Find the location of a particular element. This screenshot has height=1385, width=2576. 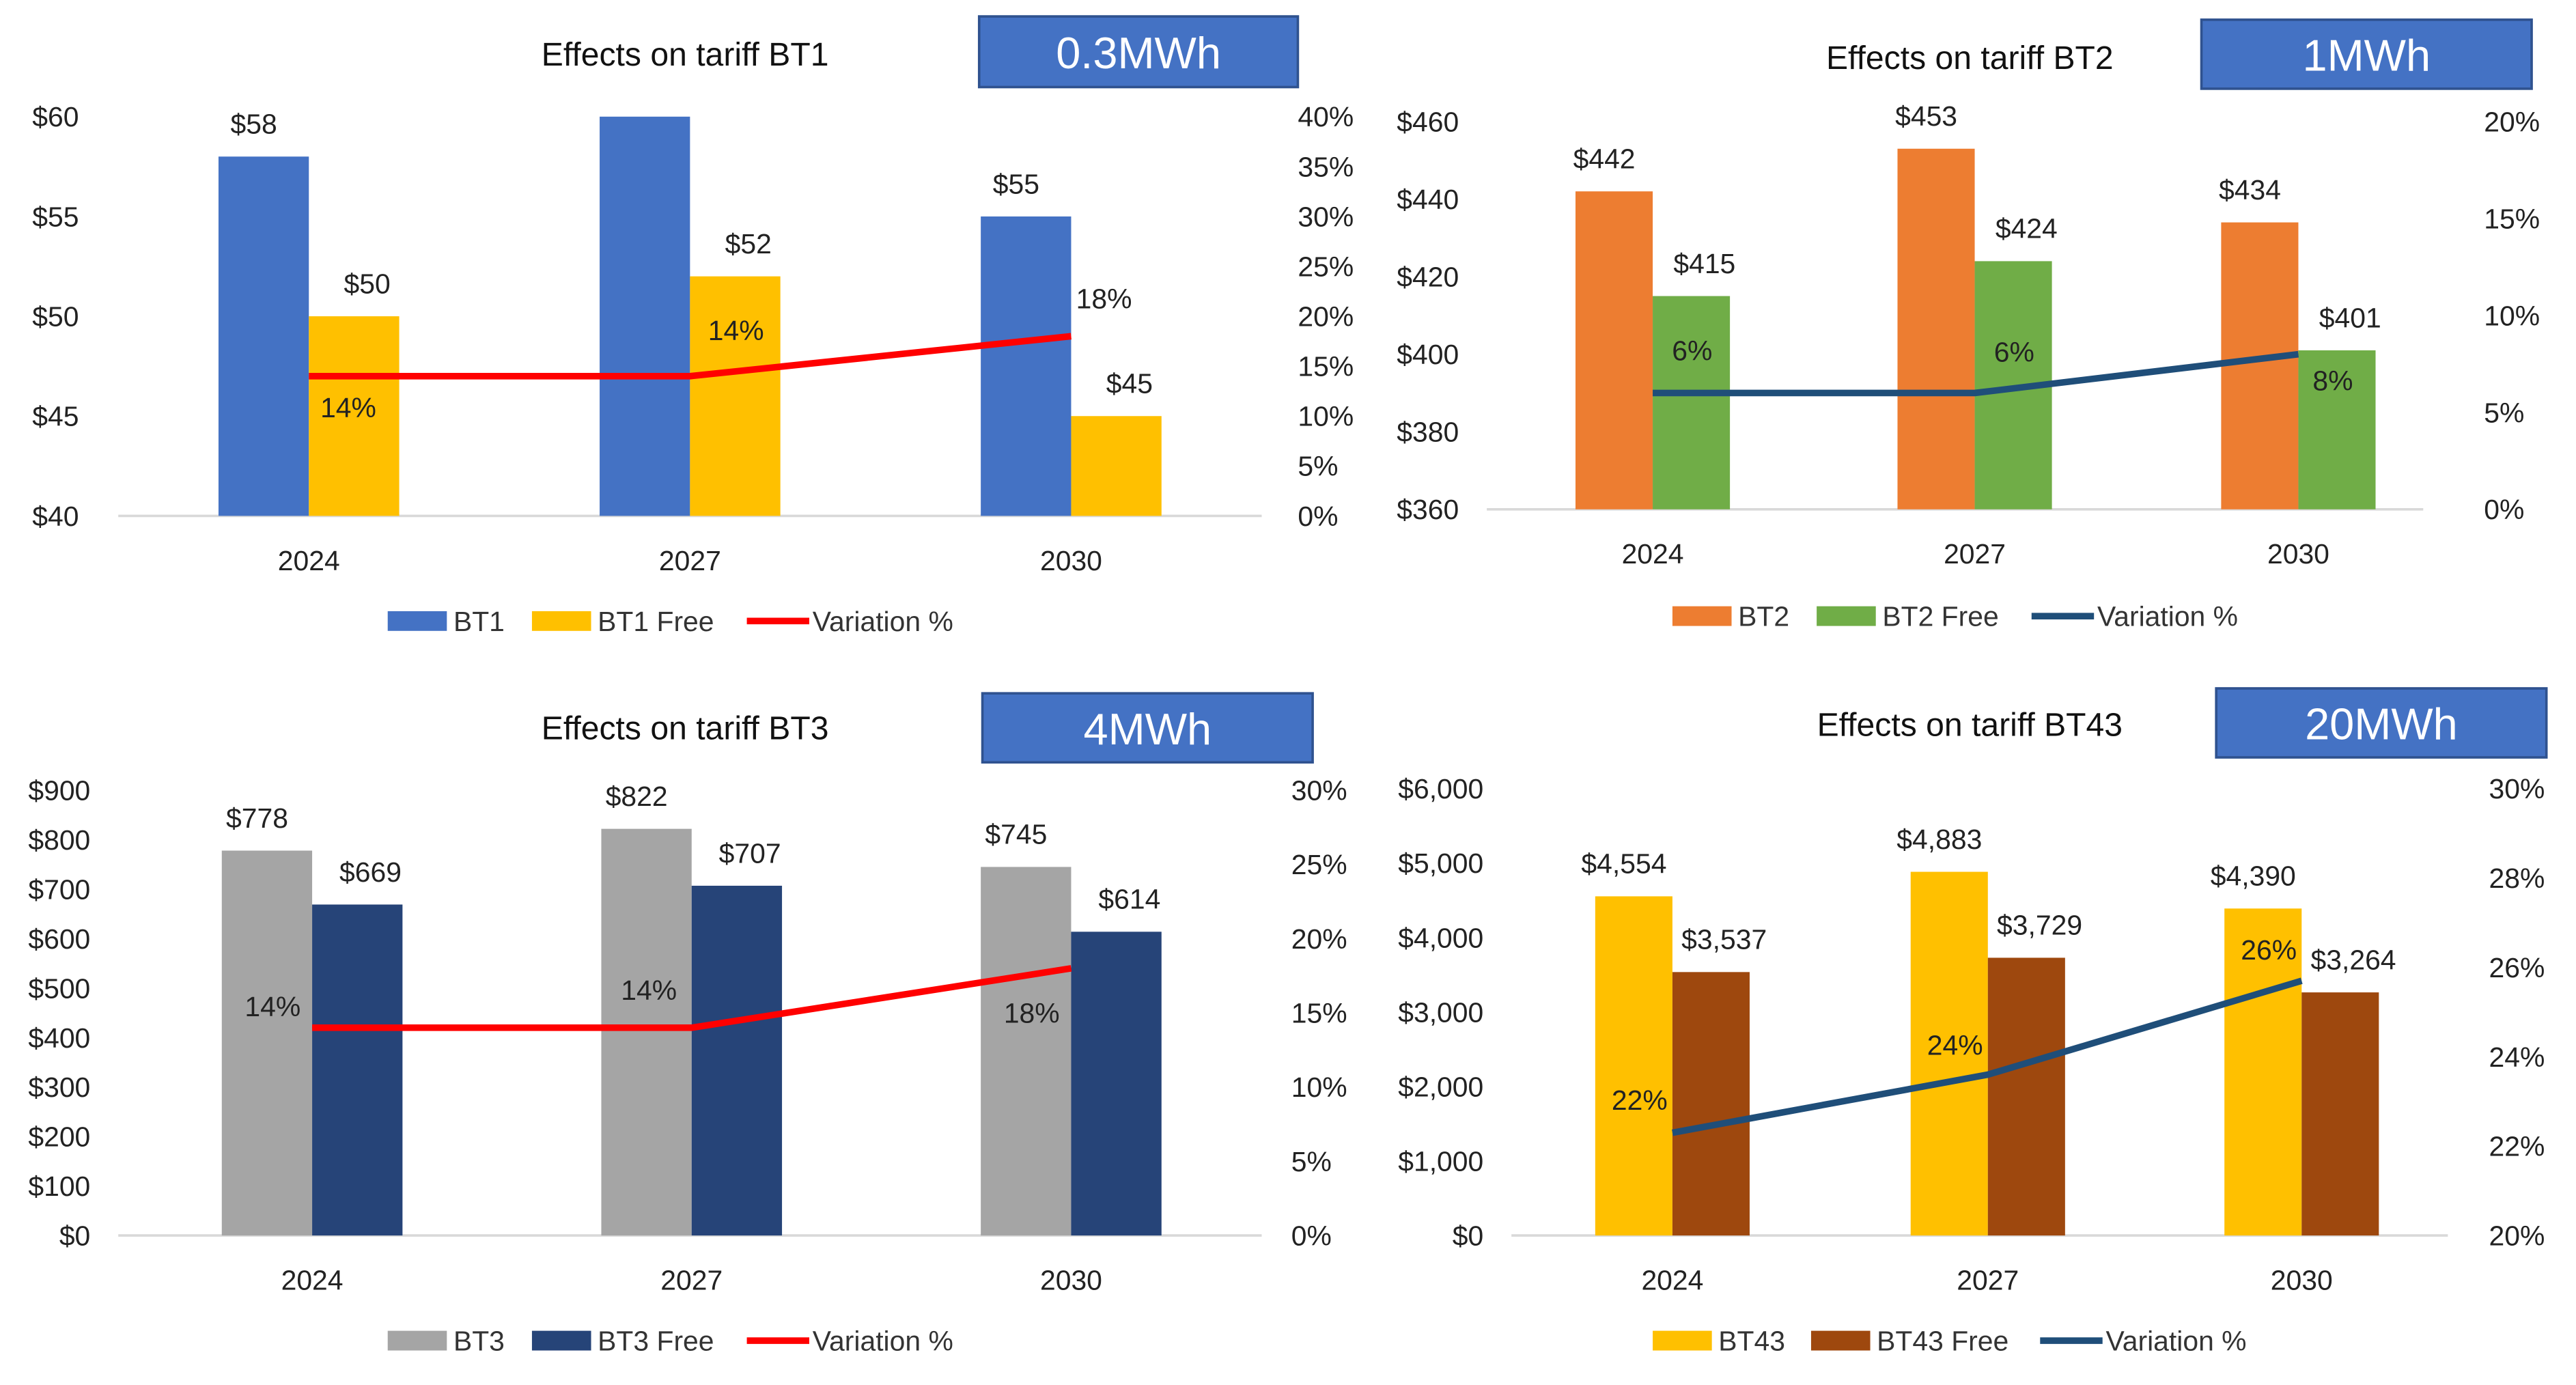

variation-value-label: 6% is located at coordinates (1692, 350).